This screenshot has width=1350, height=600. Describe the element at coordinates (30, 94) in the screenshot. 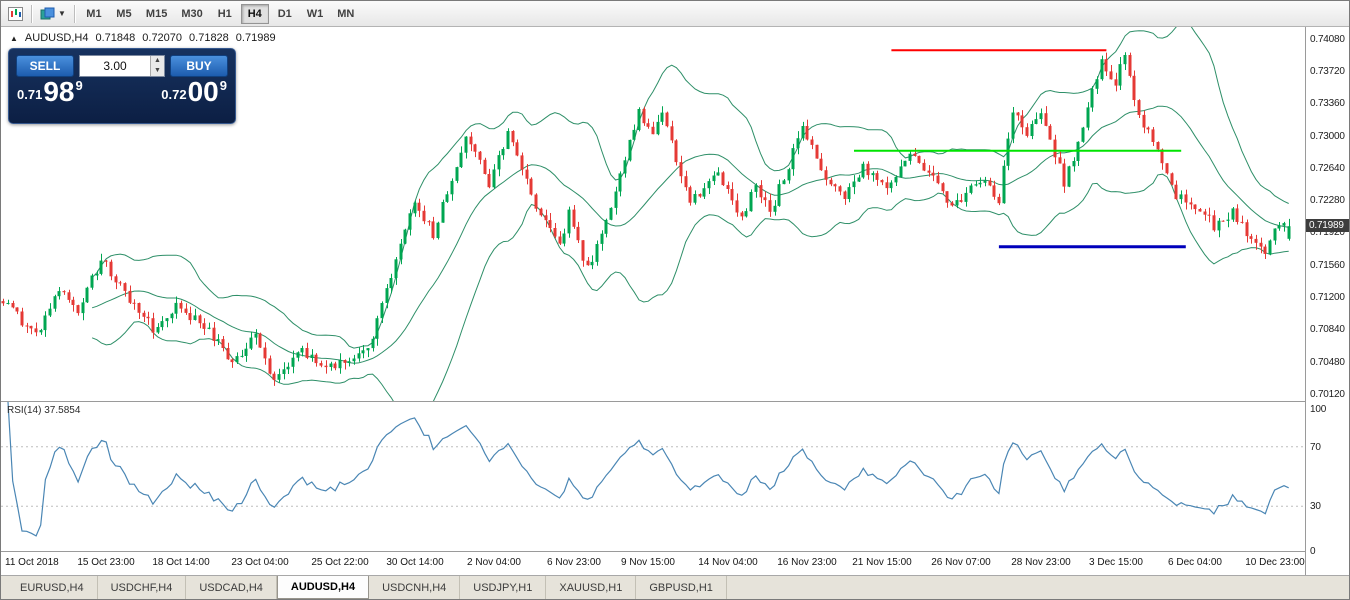

I see `sell-price-prefix: 0.71` at that location.